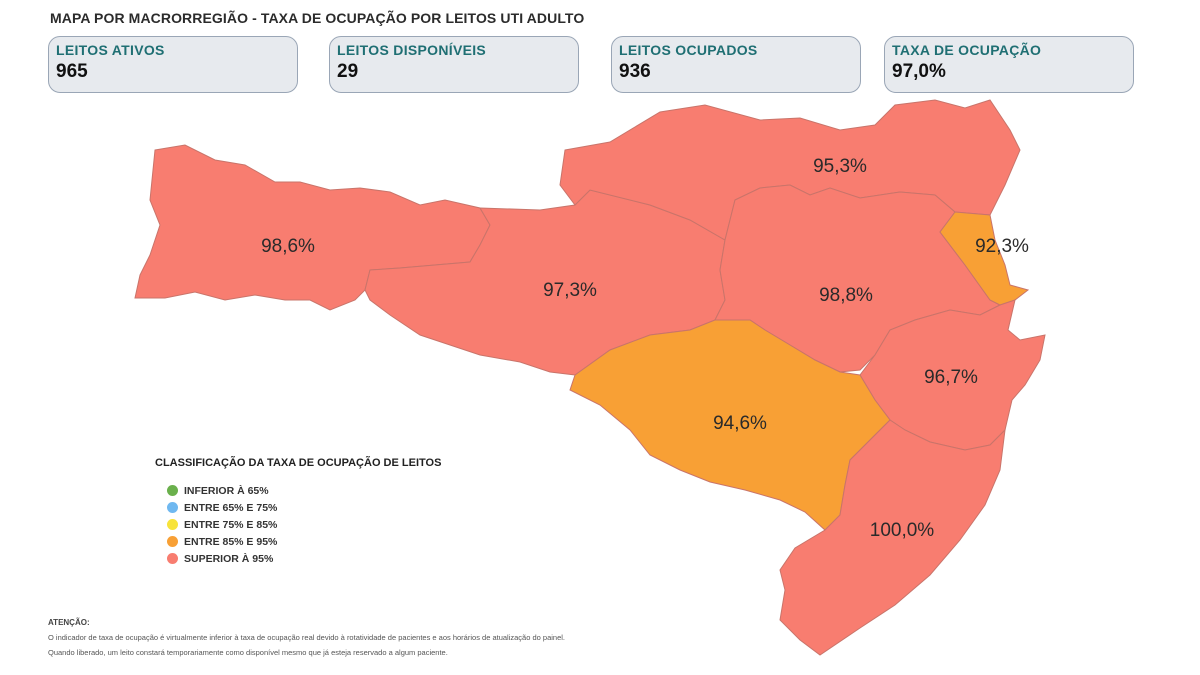 The height and width of the screenshot is (675, 1200). What do you see at coordinates (919, 71) in the screenshot?
I see `kpi-value: 97,0%` at bounding box center [919, 71].